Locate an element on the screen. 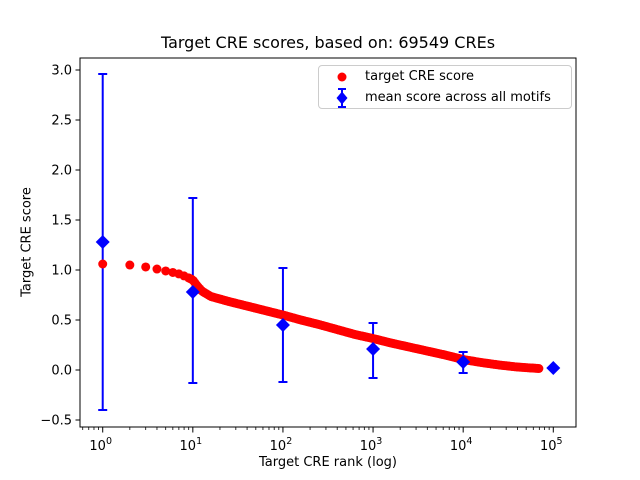 This screenshot has height=480, width=640. y-tick-label: 0.5 is located at coordinates (61, 321).